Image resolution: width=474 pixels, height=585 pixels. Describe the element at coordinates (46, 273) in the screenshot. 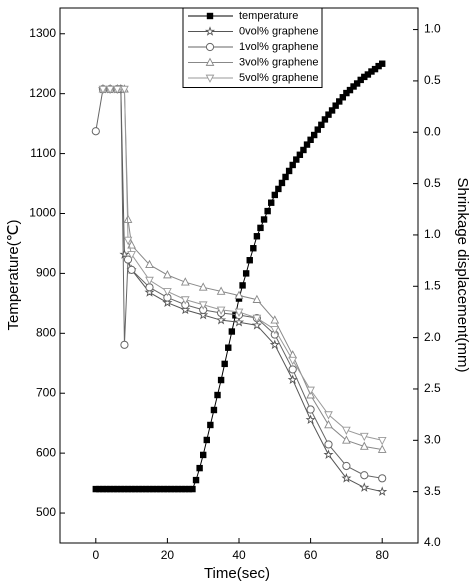

I see `y-tick-label: 900` at that location.